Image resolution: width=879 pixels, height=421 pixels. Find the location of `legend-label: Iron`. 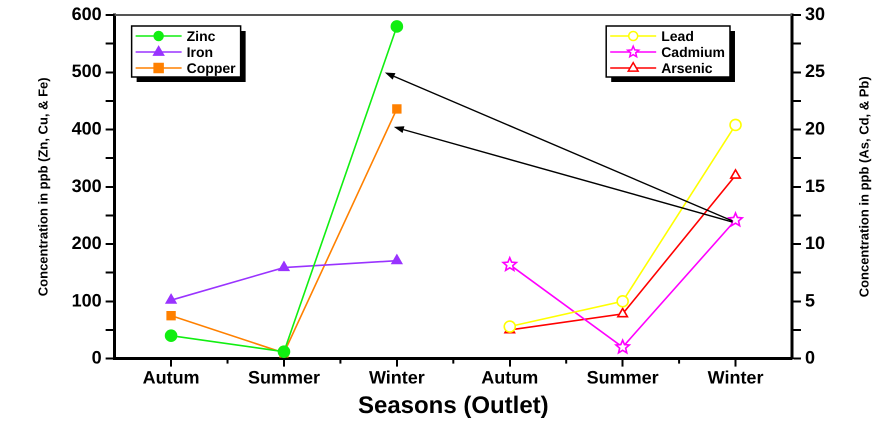

legend-label: Iron is located at coordinates (200, 52).